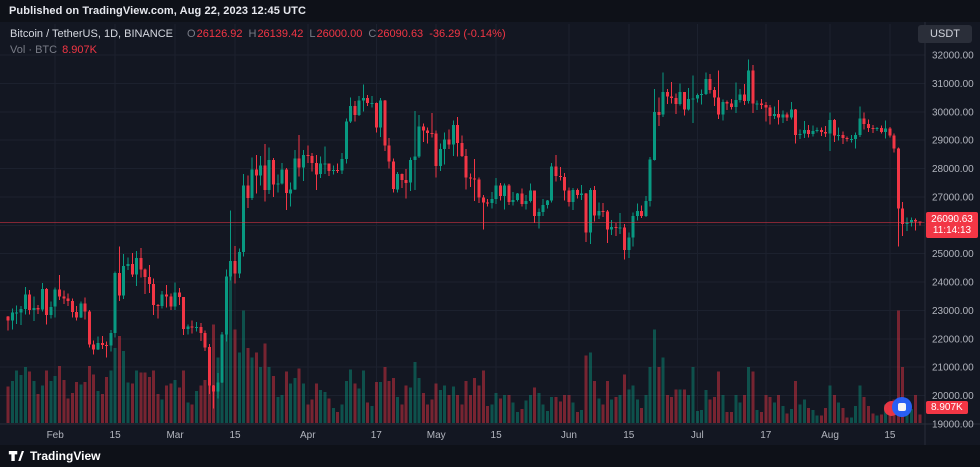  Describe the element at coordinates (953, 197) in the screenshot. I see `svg-text: 27000.00` at that location.